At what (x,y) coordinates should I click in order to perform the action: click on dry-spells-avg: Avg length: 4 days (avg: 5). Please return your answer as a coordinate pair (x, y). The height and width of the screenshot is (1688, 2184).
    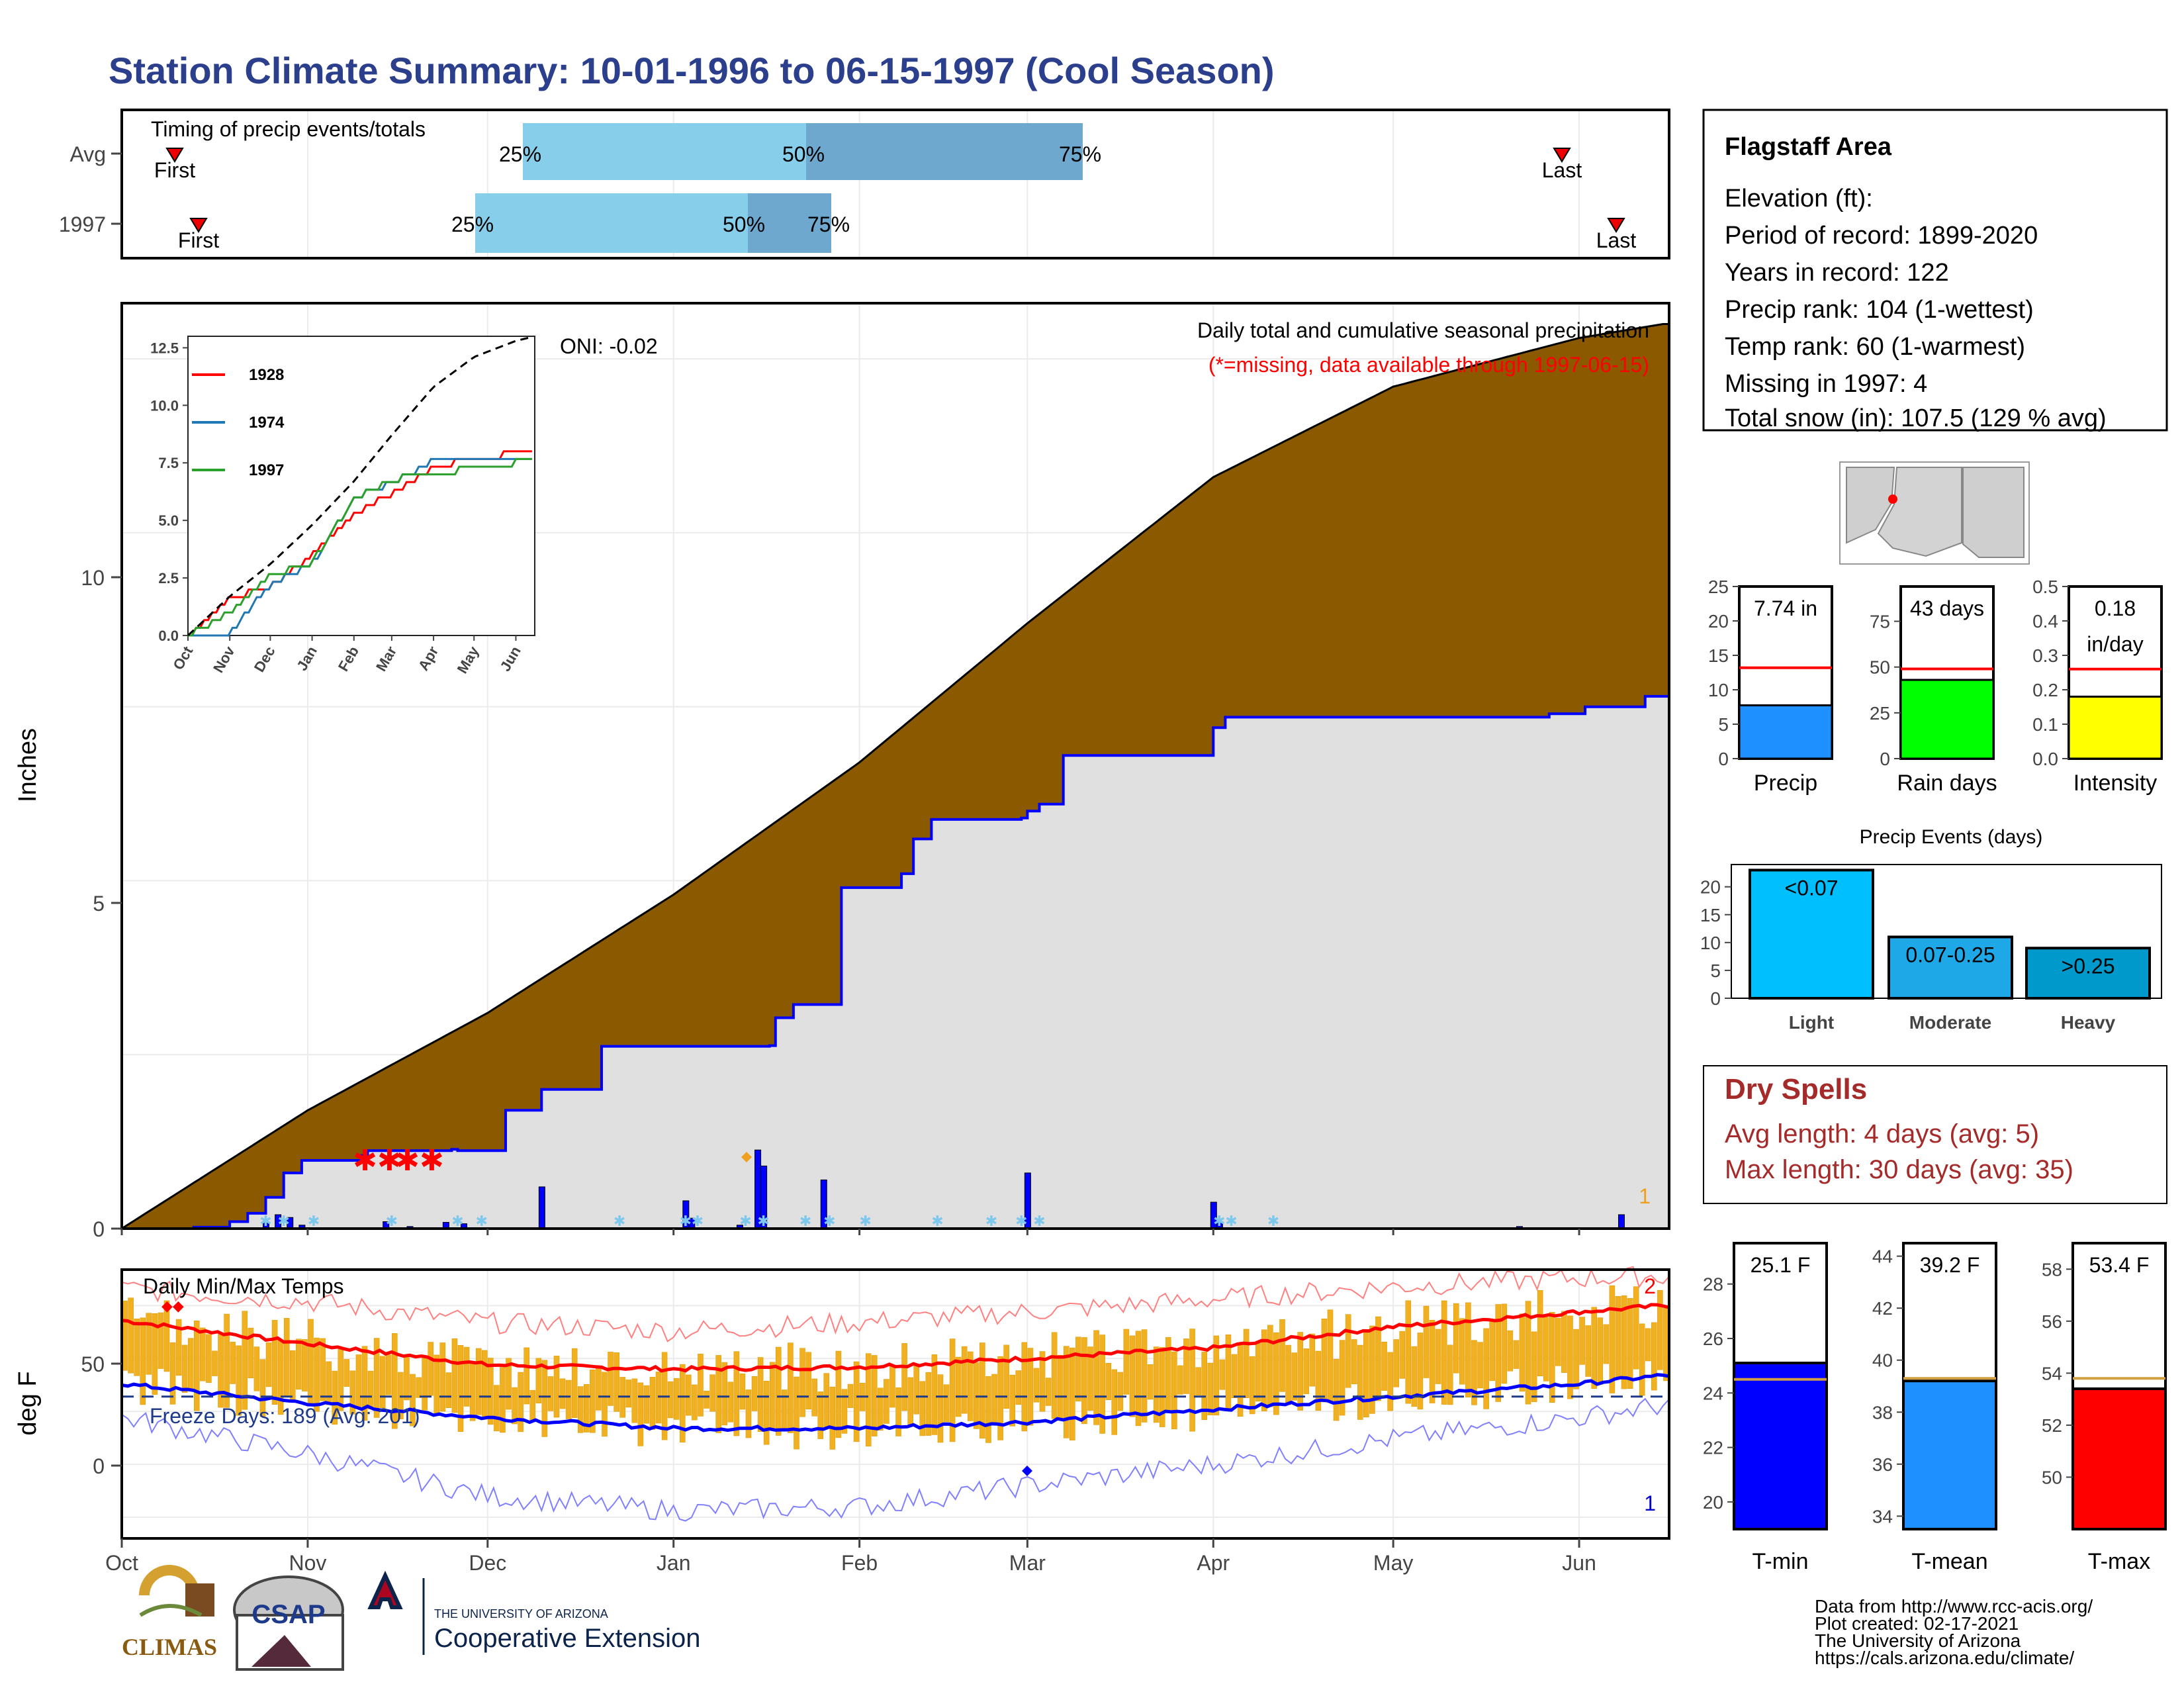
    Looking at the image, I should click on (1882, 1134).